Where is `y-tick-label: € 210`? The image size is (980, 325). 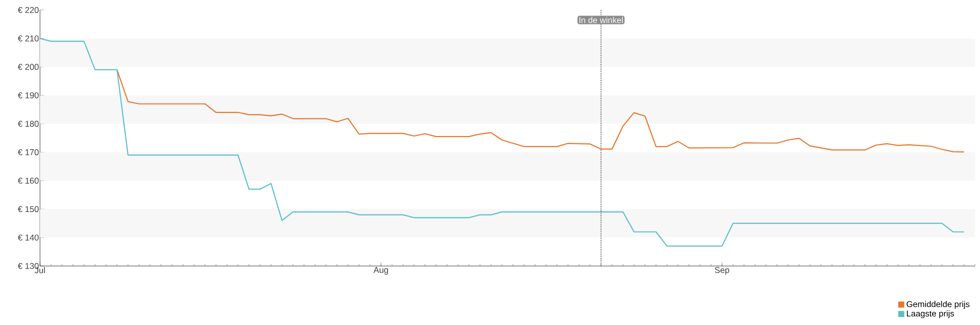 y-tick-label: € 210 is located at coordinates (28, 38).